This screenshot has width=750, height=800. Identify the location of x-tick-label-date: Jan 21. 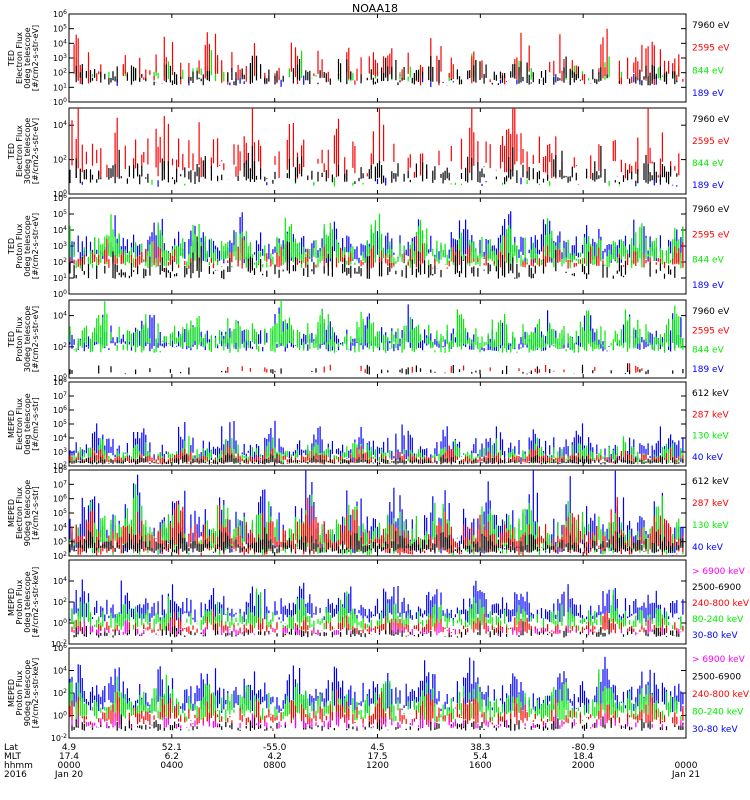
(685, 775).